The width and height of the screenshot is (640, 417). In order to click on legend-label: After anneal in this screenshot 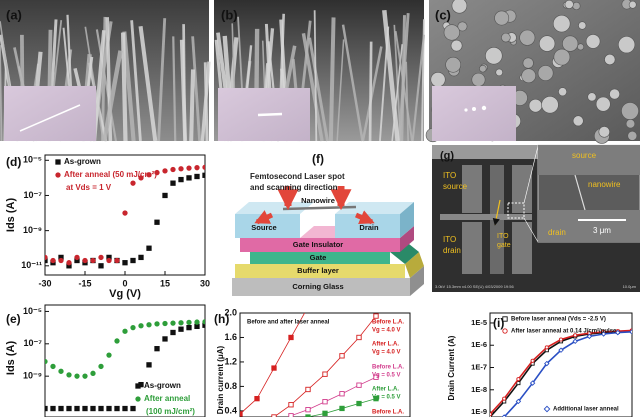, I will do `click(167, 398)`.